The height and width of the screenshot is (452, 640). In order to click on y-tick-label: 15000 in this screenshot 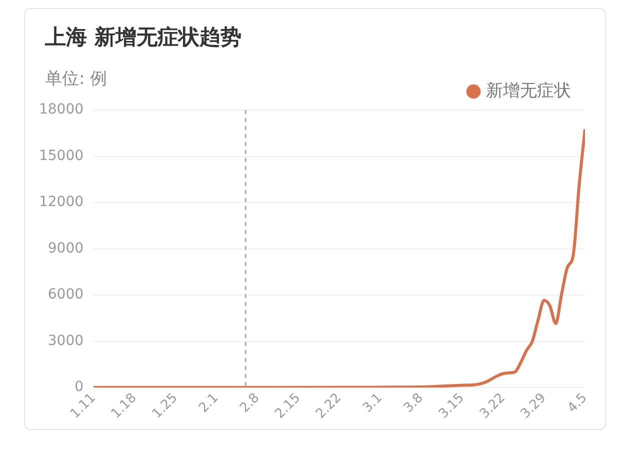, I will do `click(61, 156)`.